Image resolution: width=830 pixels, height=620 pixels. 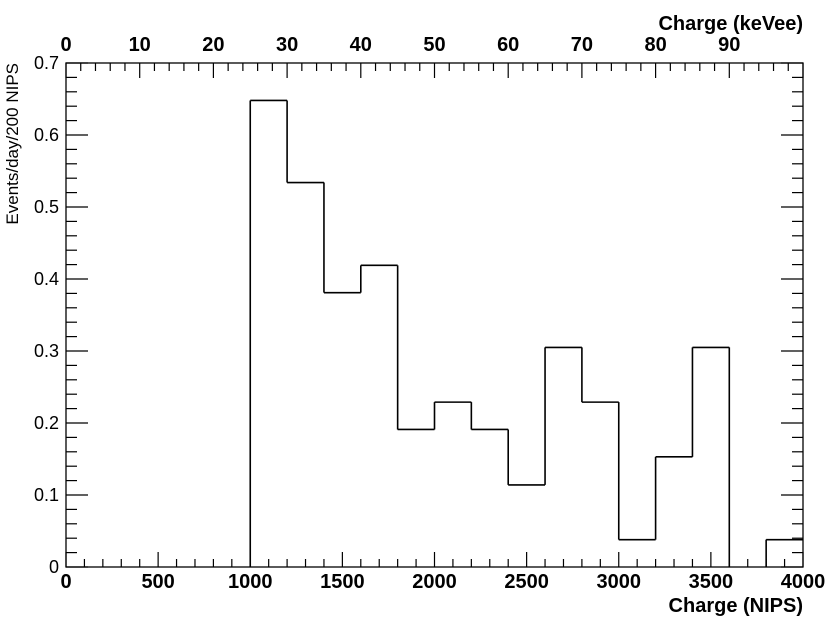 I want to click on x-tick-label: 2000, so click(x=434, y=582).